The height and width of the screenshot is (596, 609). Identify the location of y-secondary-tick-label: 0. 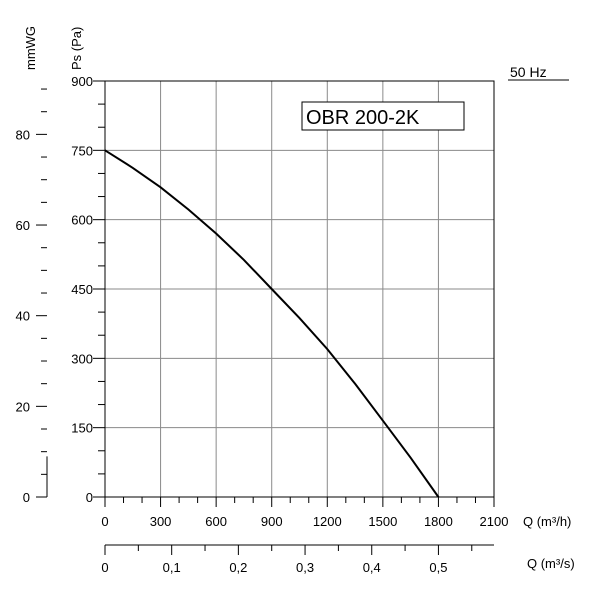
(26, 497).